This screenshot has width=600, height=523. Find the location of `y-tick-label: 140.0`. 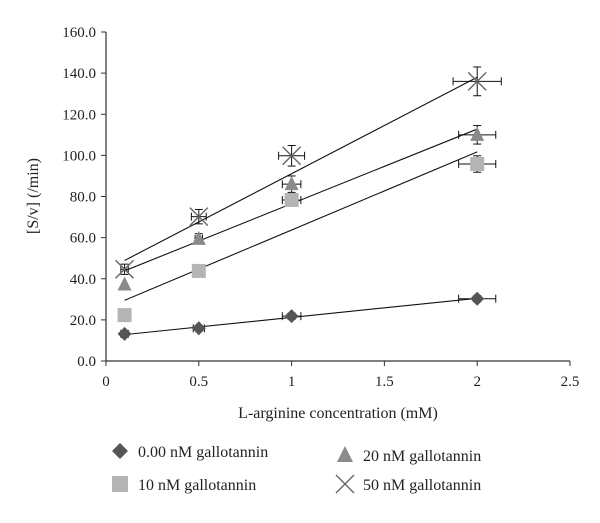

y-tick-label: 140.0 is located at coordinates (79, 74).